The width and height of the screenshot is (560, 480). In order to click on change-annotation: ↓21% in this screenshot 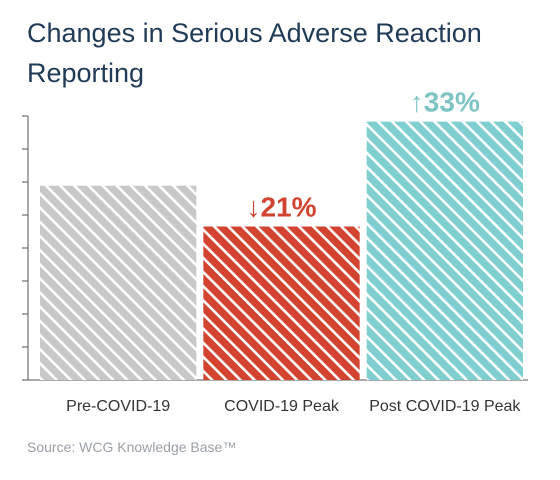, I will do `click(281, 207)`.